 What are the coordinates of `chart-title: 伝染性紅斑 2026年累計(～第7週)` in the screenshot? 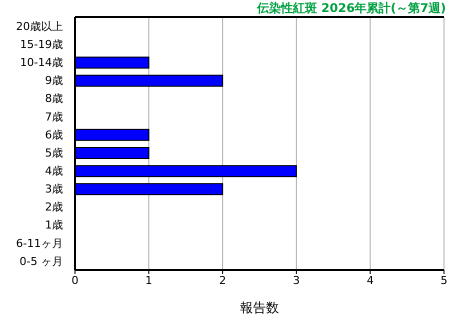 It's located at (351, 8).